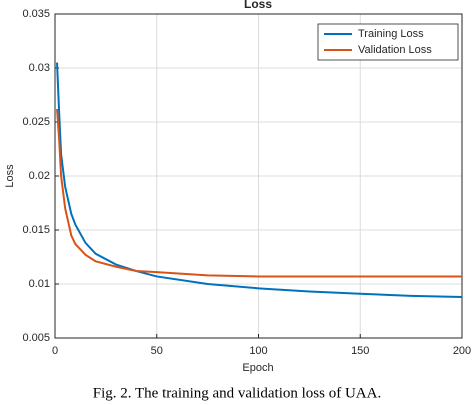 The width and height of the screenshot is (474, 405). Describe the element at coordinates (258, 351) in the screenshot. I see `x-tick-label: 100` at that location.